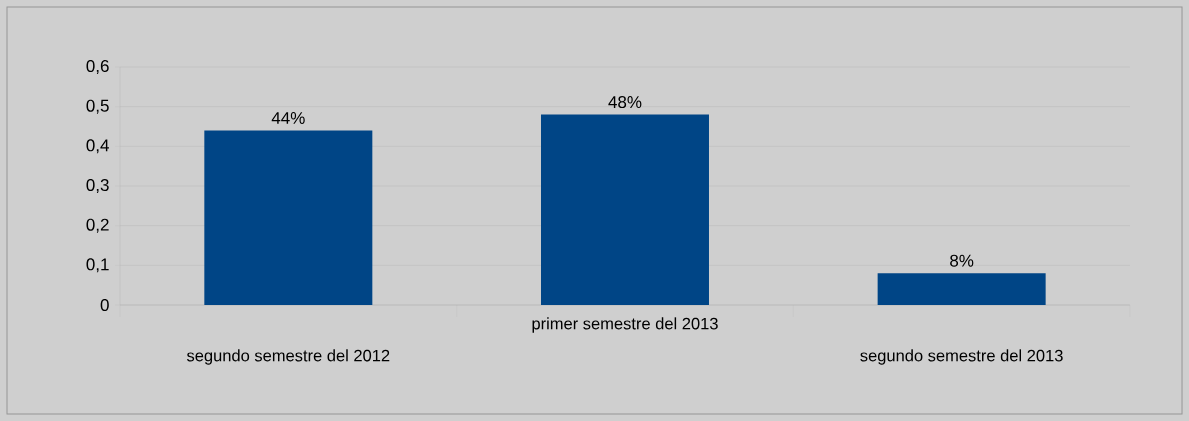  Describe the element at coordinates (961, 357) in the screenshot. I see `x-tick-label: segundo semestre del 2013` at that location.